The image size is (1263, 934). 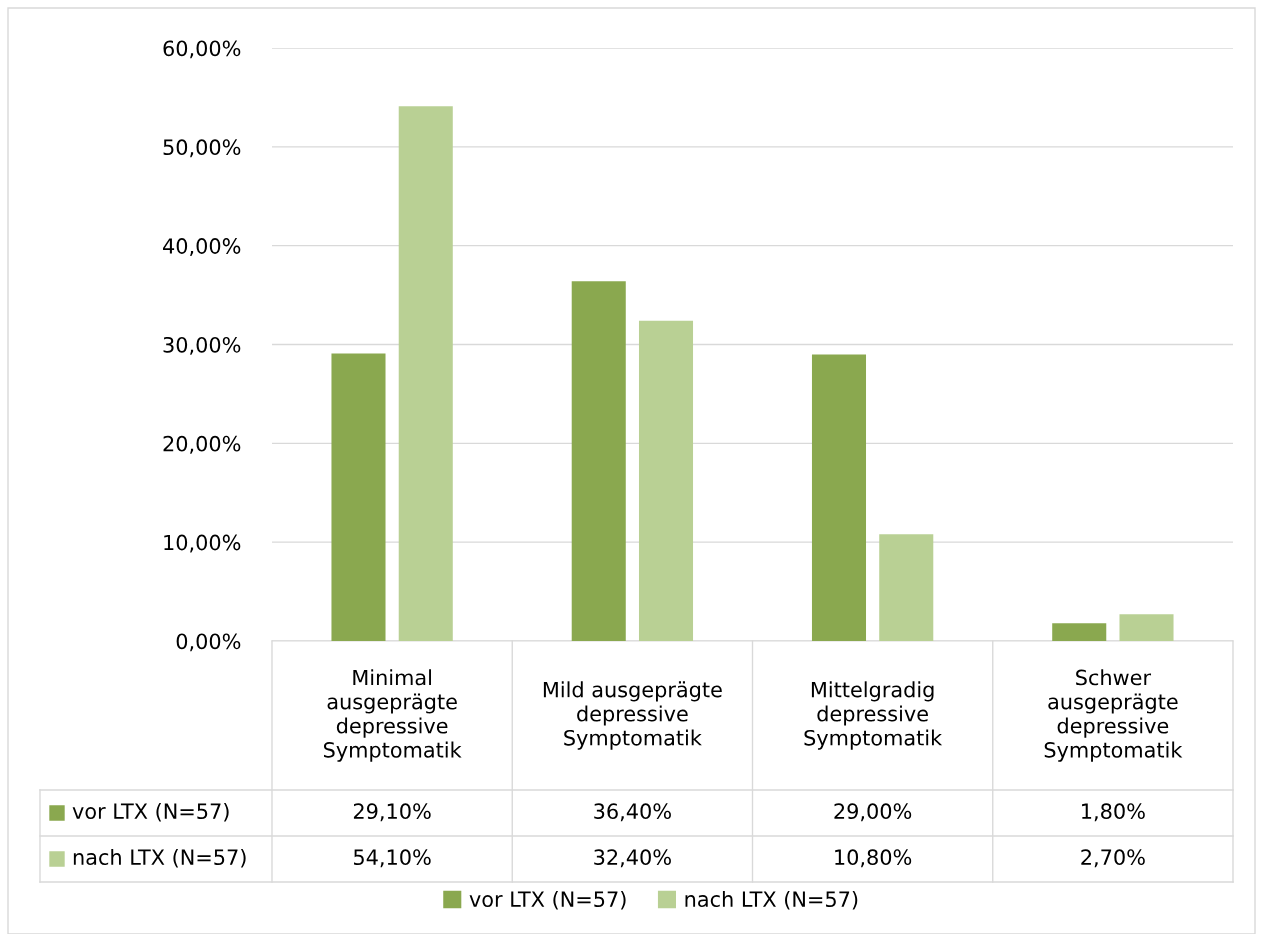 I want to click on data-label: 1,80%, so click(x=1113, y=812).